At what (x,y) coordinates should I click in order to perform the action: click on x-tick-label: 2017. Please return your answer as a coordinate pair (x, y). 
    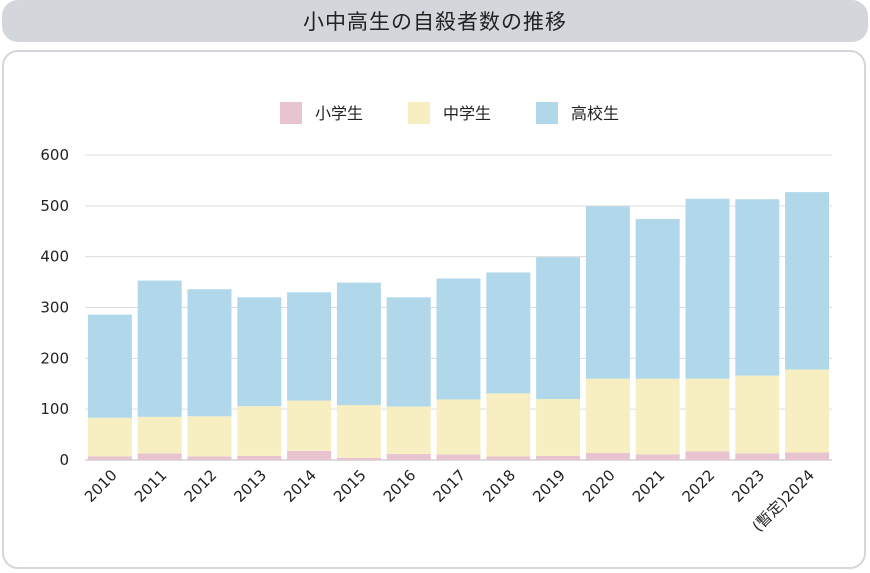
    Looking at the image, I should click on (450, 486).